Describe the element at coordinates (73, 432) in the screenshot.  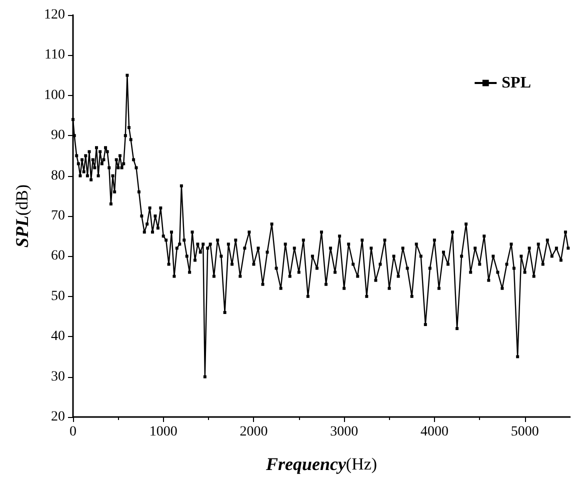
I see `x-tick-label: 0` at that location.